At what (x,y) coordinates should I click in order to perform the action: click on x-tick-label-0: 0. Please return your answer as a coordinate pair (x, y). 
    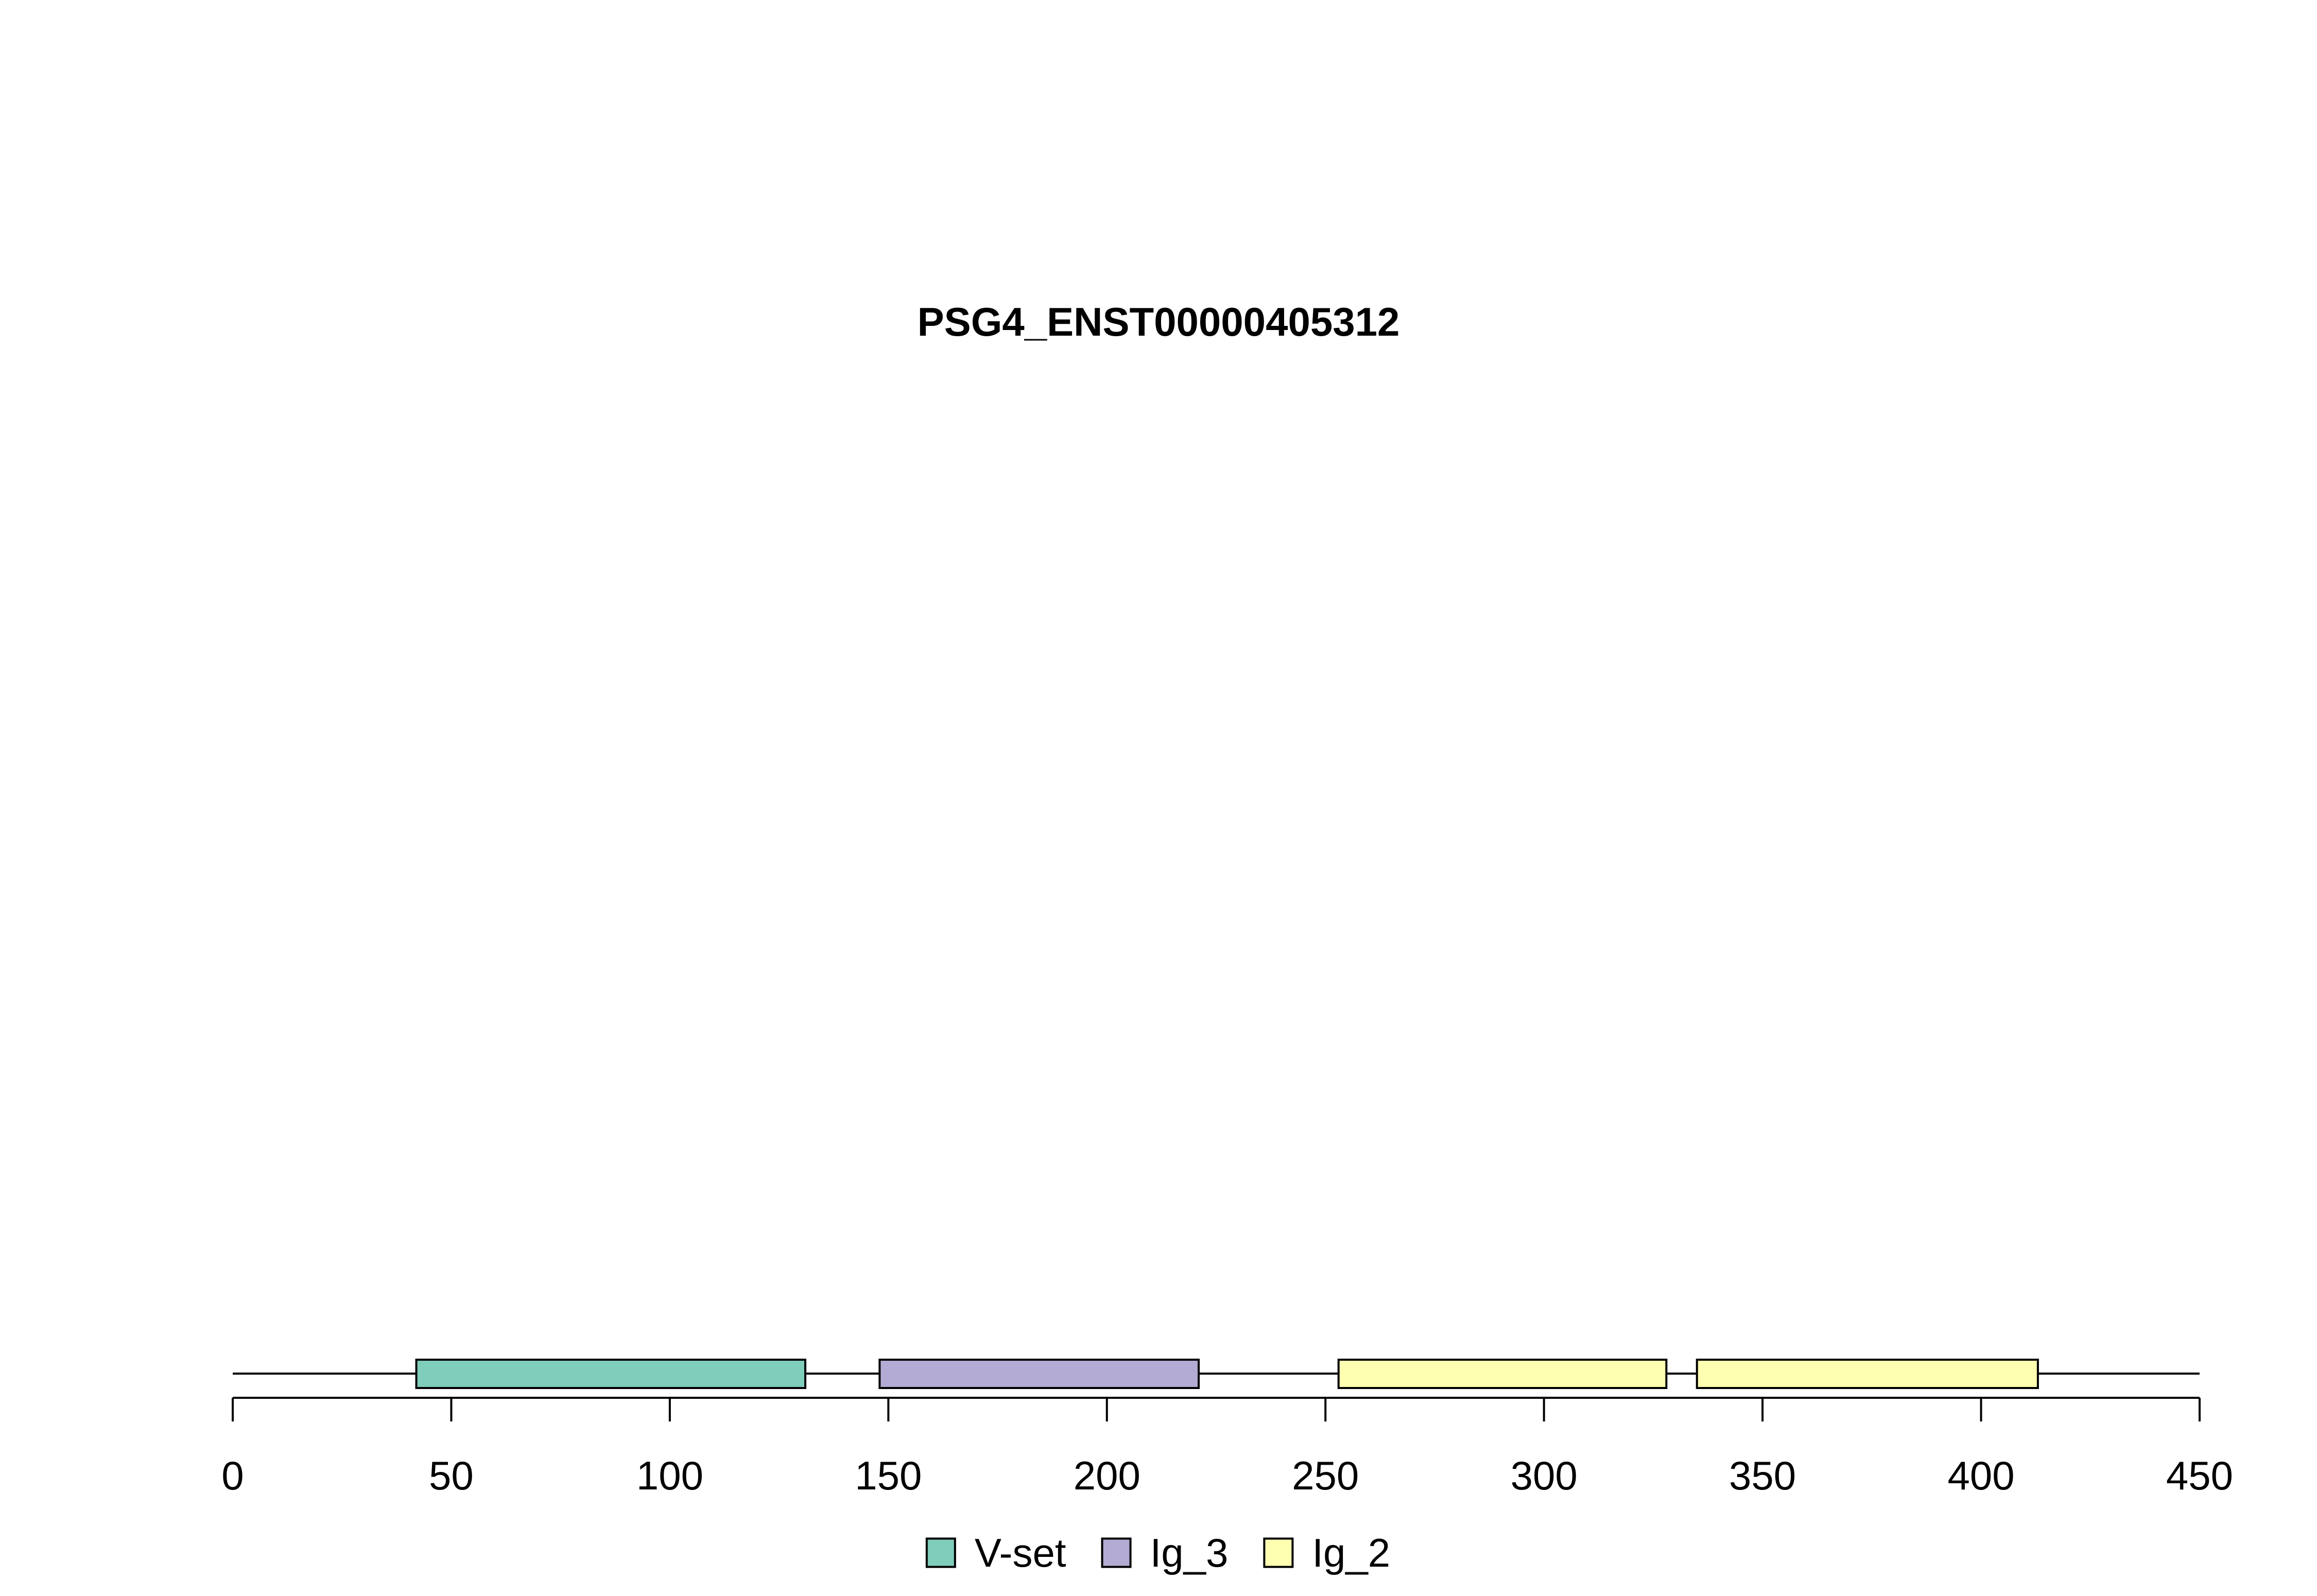
    Looking at the image, I should click on (232, 1475).